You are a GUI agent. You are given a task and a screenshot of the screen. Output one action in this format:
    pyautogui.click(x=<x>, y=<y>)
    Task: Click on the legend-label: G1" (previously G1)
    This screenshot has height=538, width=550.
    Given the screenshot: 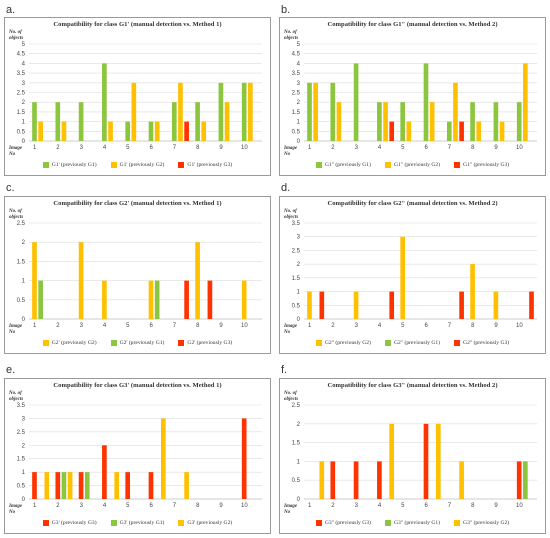 What is the action you would take?
    pyautogui.click(x=347, y=165)
    